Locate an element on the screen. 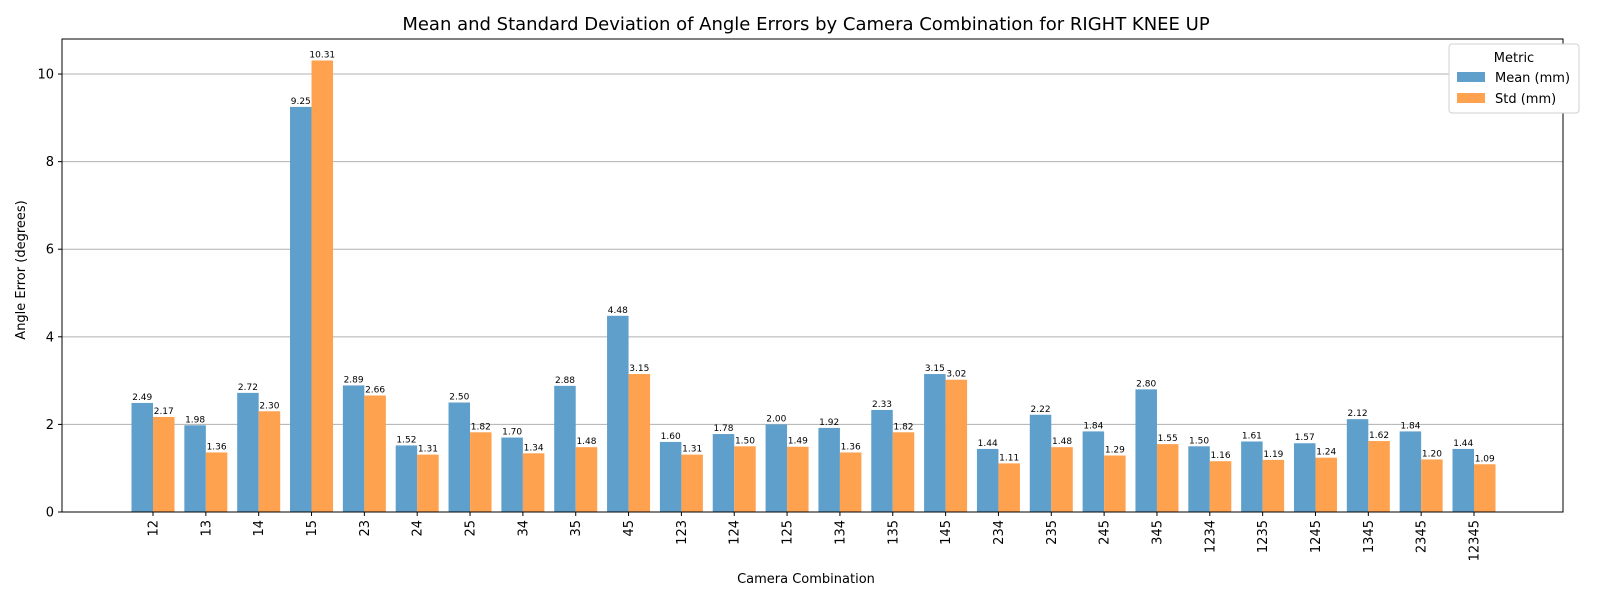  data-label-std: 1.36 is located at coordinates (851, 447).